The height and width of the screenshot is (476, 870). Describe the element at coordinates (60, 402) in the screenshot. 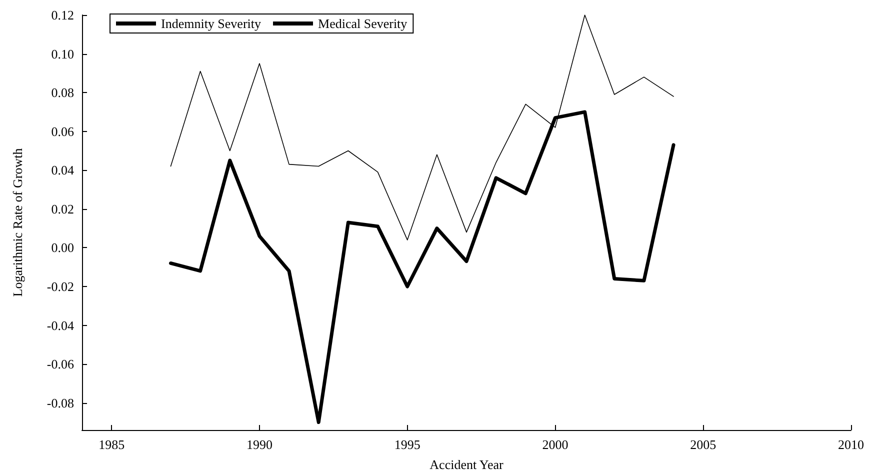

I see `y-tick-label: -0.08` at that location.